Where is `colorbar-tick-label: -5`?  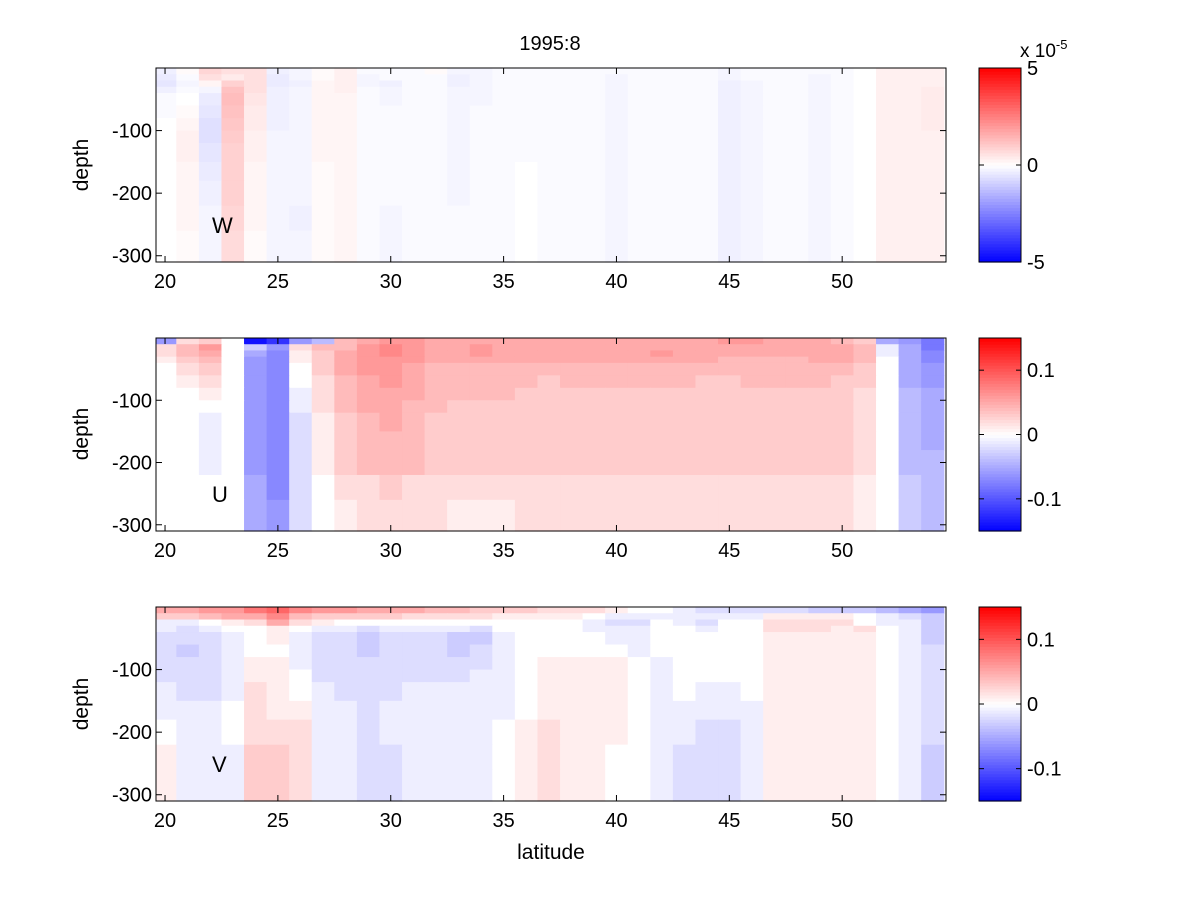 colorbar-tick-label: -5 is located at coordinates (1036, 263).